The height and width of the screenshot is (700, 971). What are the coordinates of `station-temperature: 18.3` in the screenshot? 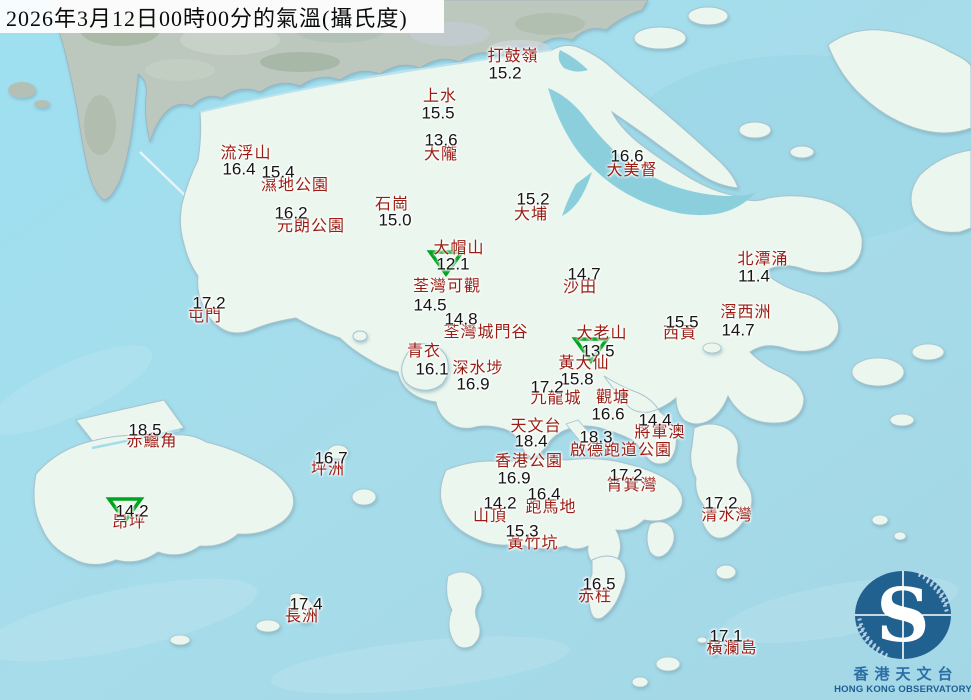 It's located at (596, 437).